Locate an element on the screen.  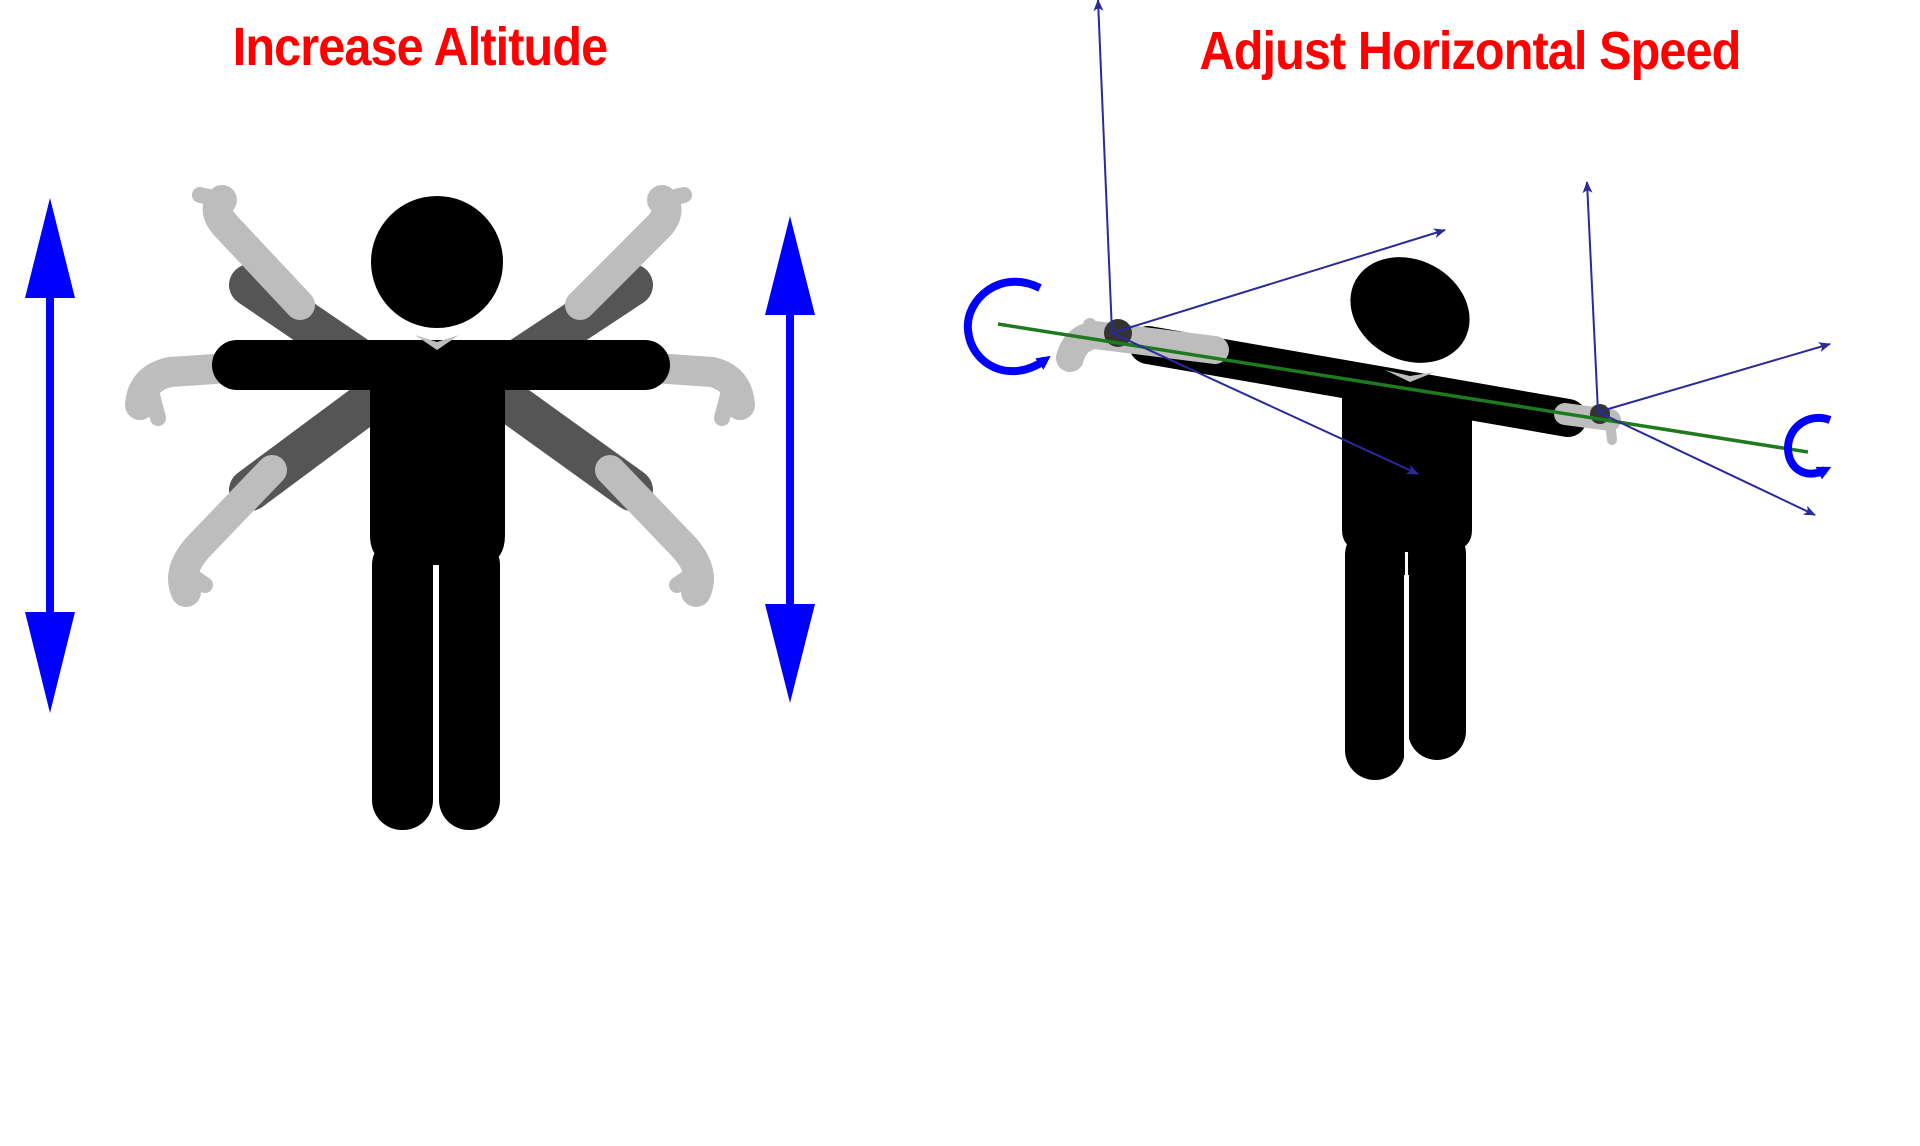
panel-title-adjust-horizontal-speed: Adjust Horizontal Speed is located at coordinates (1470, 51).